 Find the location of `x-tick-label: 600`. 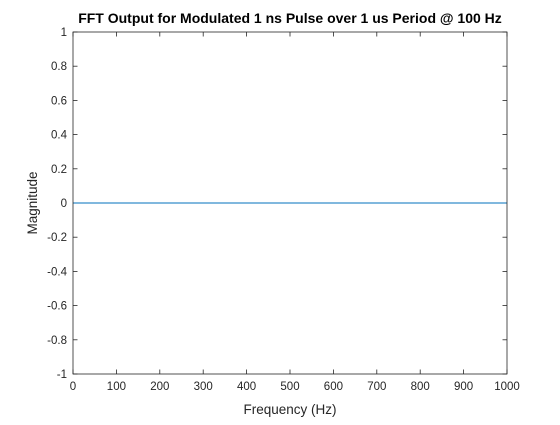

x-tick-label: 600 is located at coordinates (333, 387).